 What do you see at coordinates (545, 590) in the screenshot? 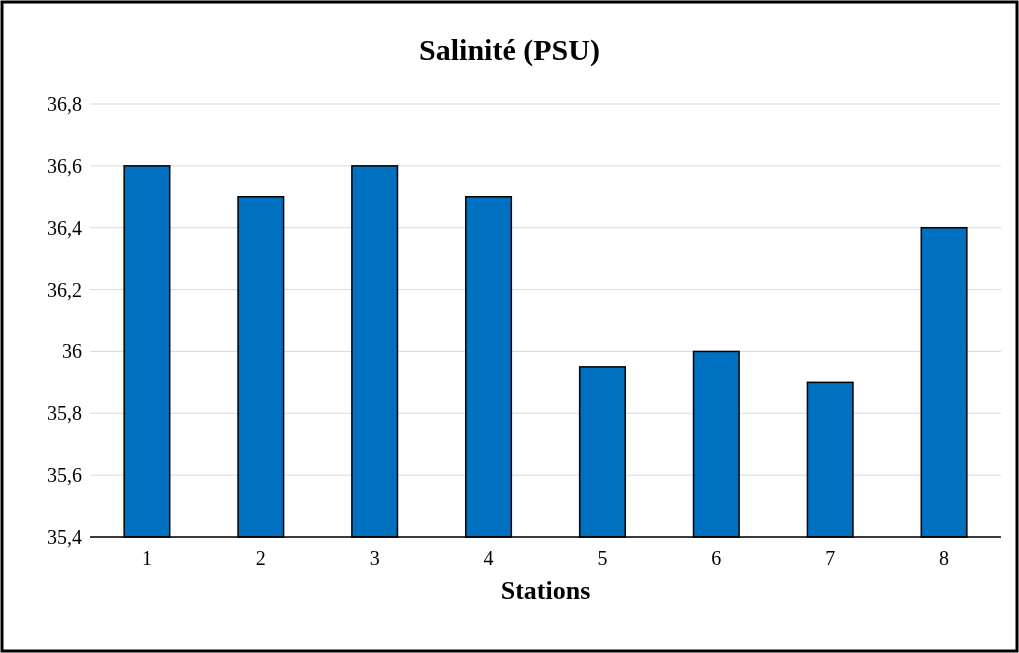
I see `x-axis-title: Stations` at bounding box center [545, 590].